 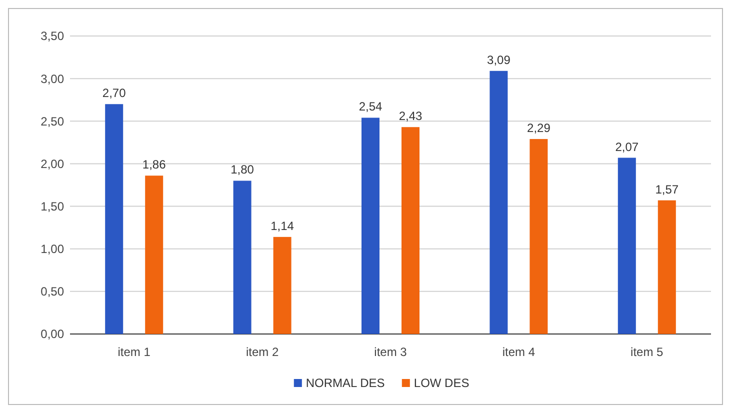 What do you see at coordinates (410, 116) in the screenshot?
I see `data-label: 2,43` at bounding box center [410, 116].